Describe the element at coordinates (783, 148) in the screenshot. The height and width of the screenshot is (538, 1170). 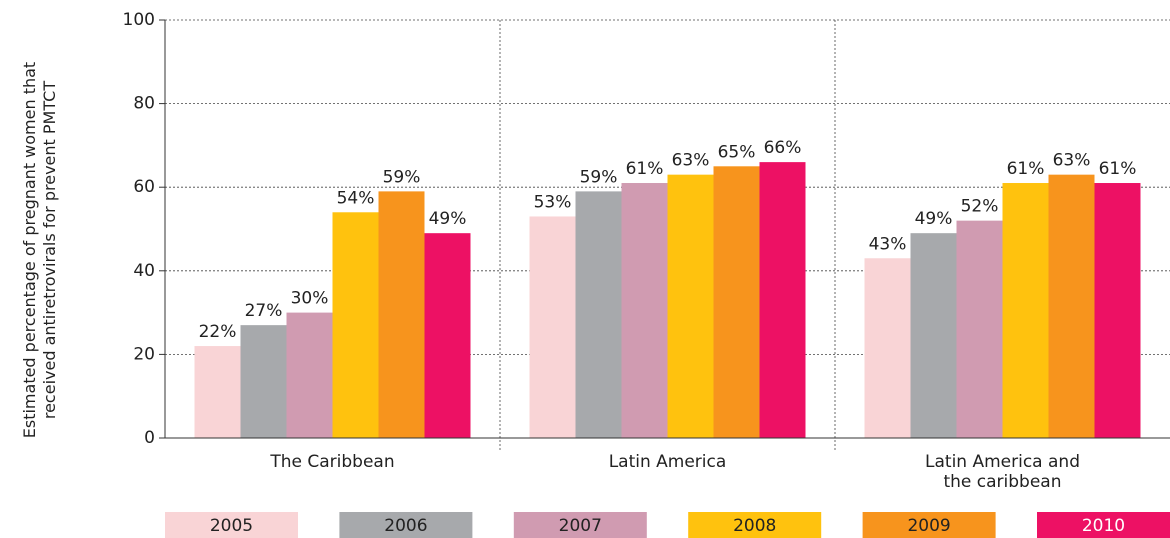
I see `data-label: 66%` at that location.